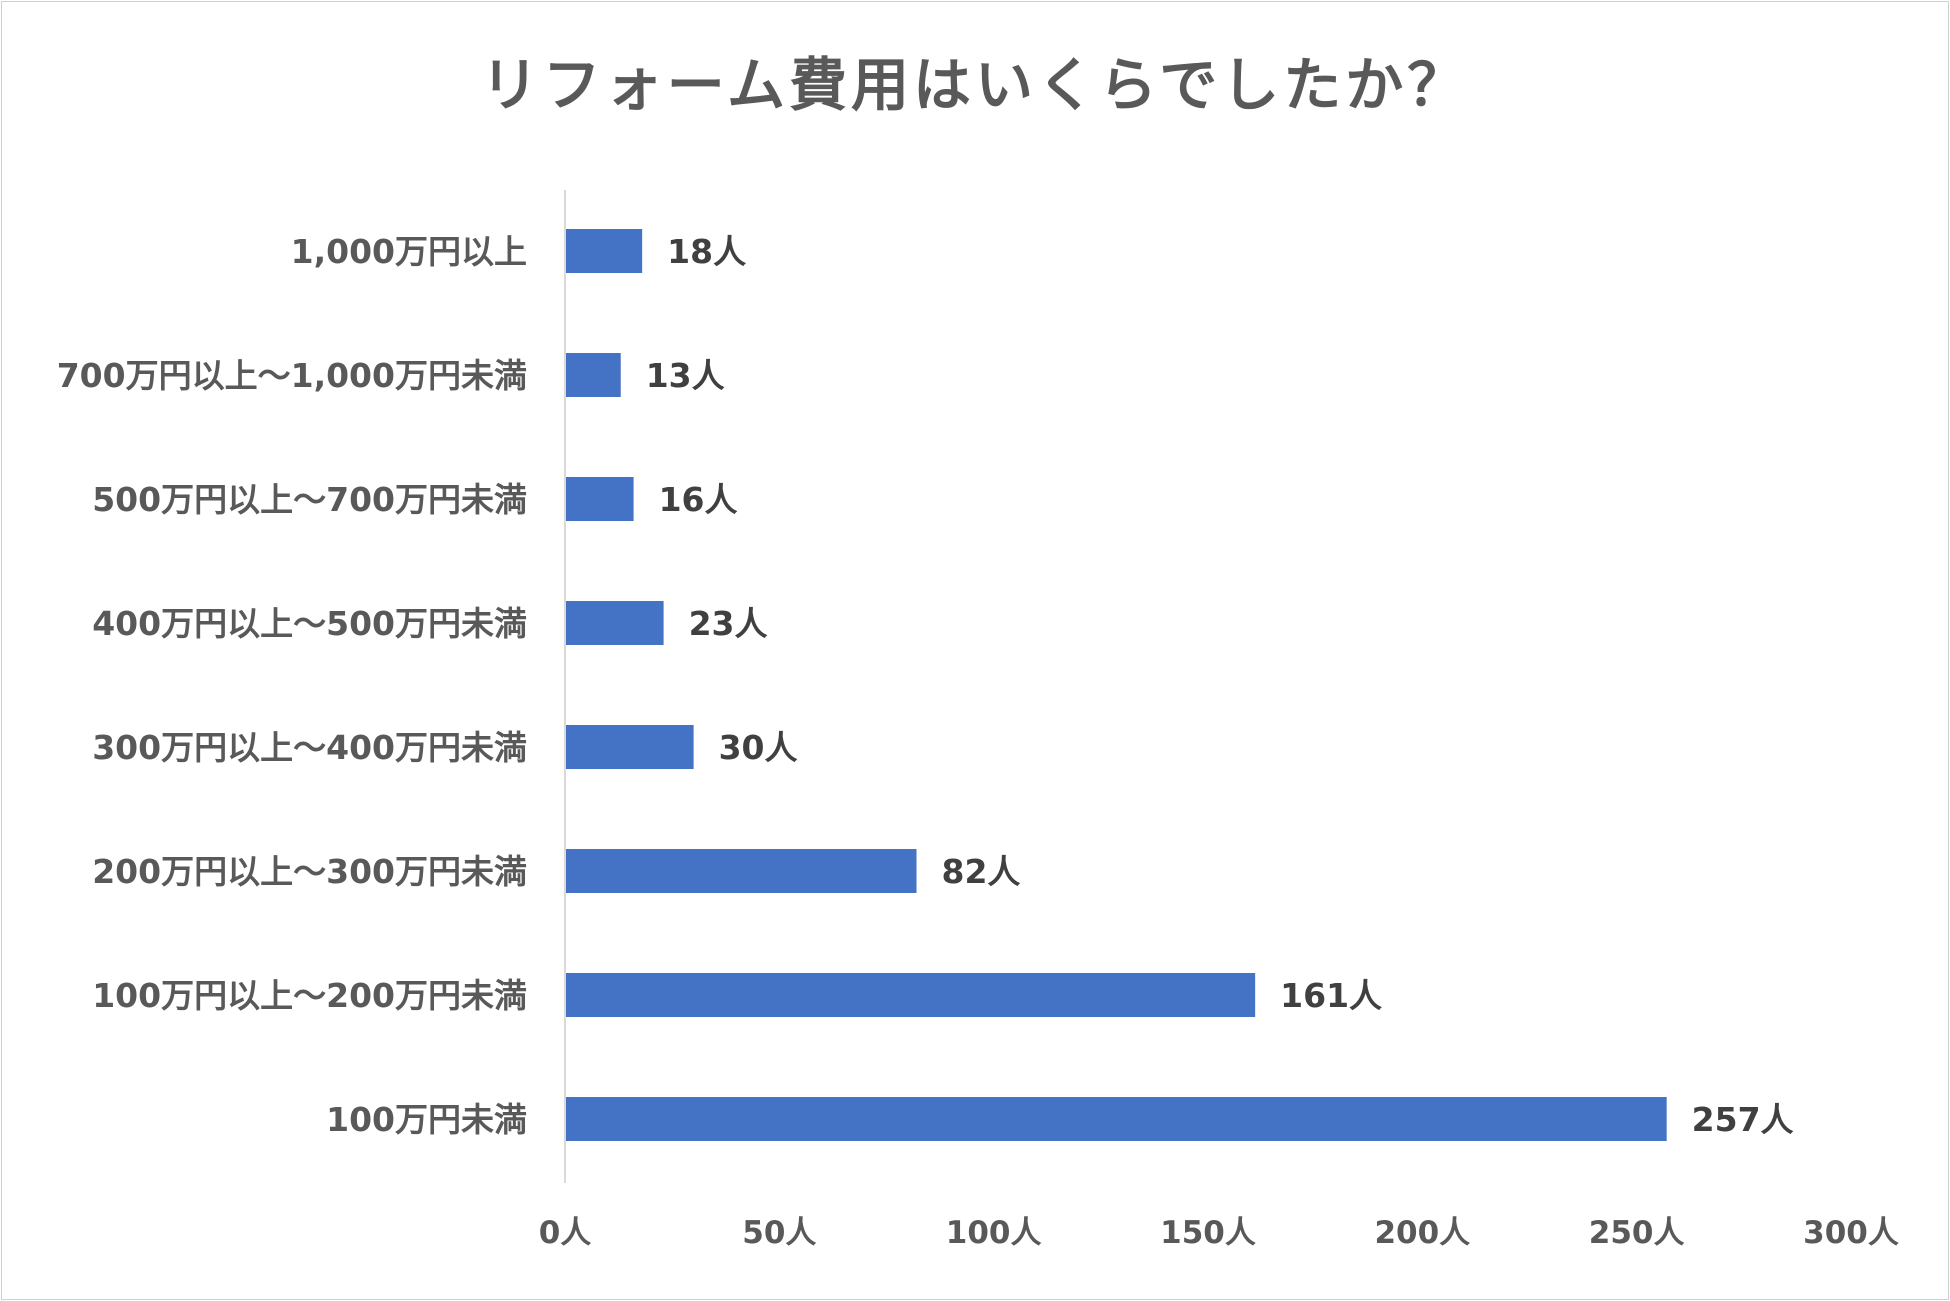 This screenshot has width=1950, height=1301. I want to click on x-tick-label: 250人, so click(1637, 1233).